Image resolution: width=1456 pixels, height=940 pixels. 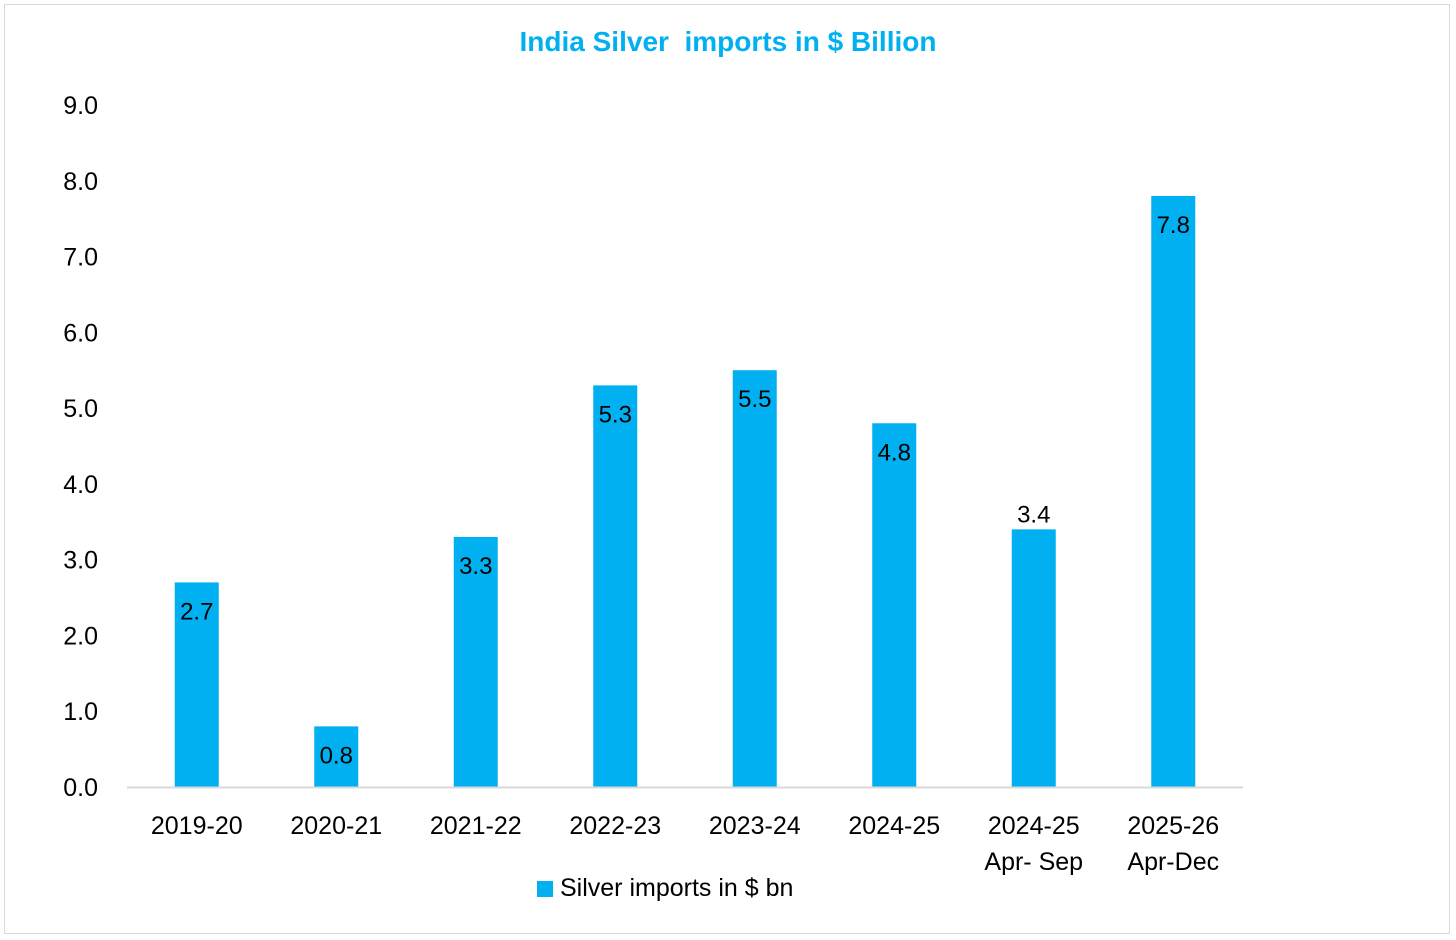 What do you see at coordinates (80, 485) in the screenshot?
I see `y-tick-label: 4.0` at bounding box center [80, 485].